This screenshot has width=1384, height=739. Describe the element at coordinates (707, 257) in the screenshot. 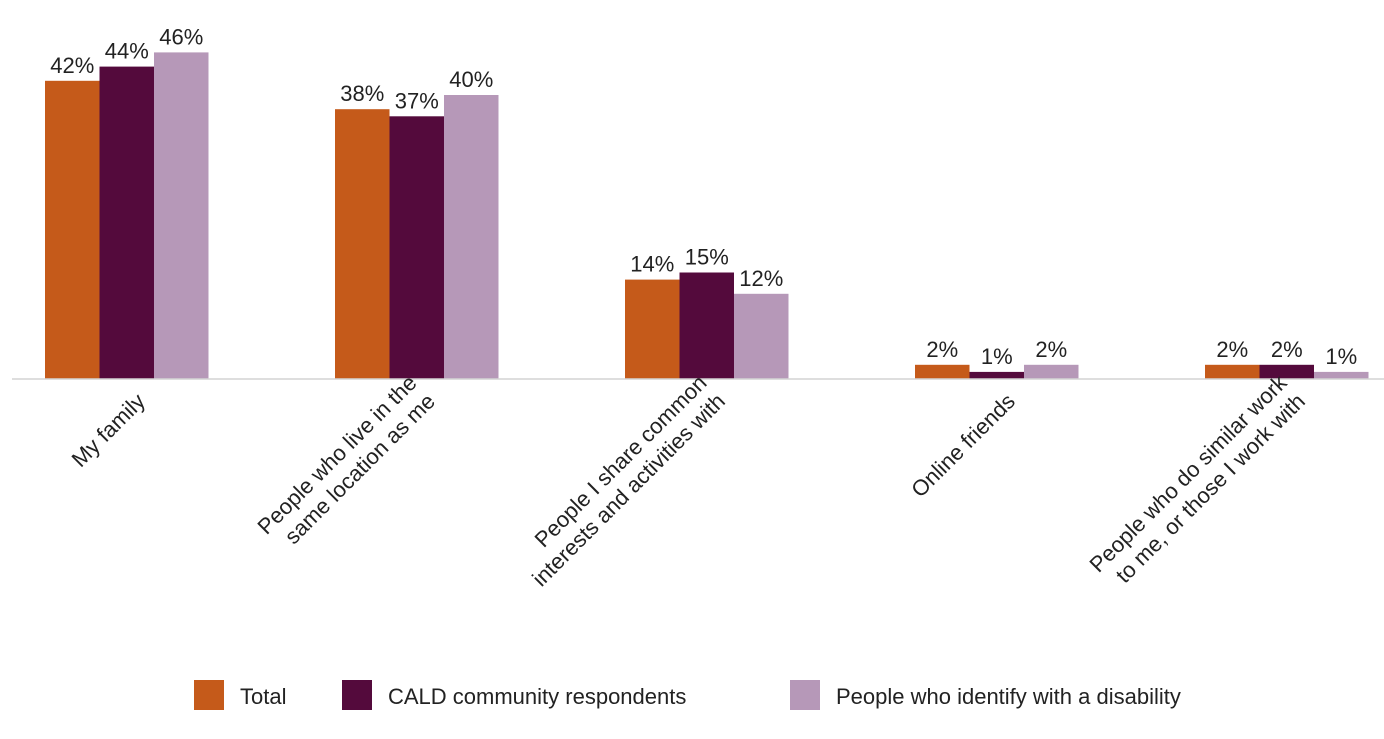

I see `value-label: 15%` at that location.